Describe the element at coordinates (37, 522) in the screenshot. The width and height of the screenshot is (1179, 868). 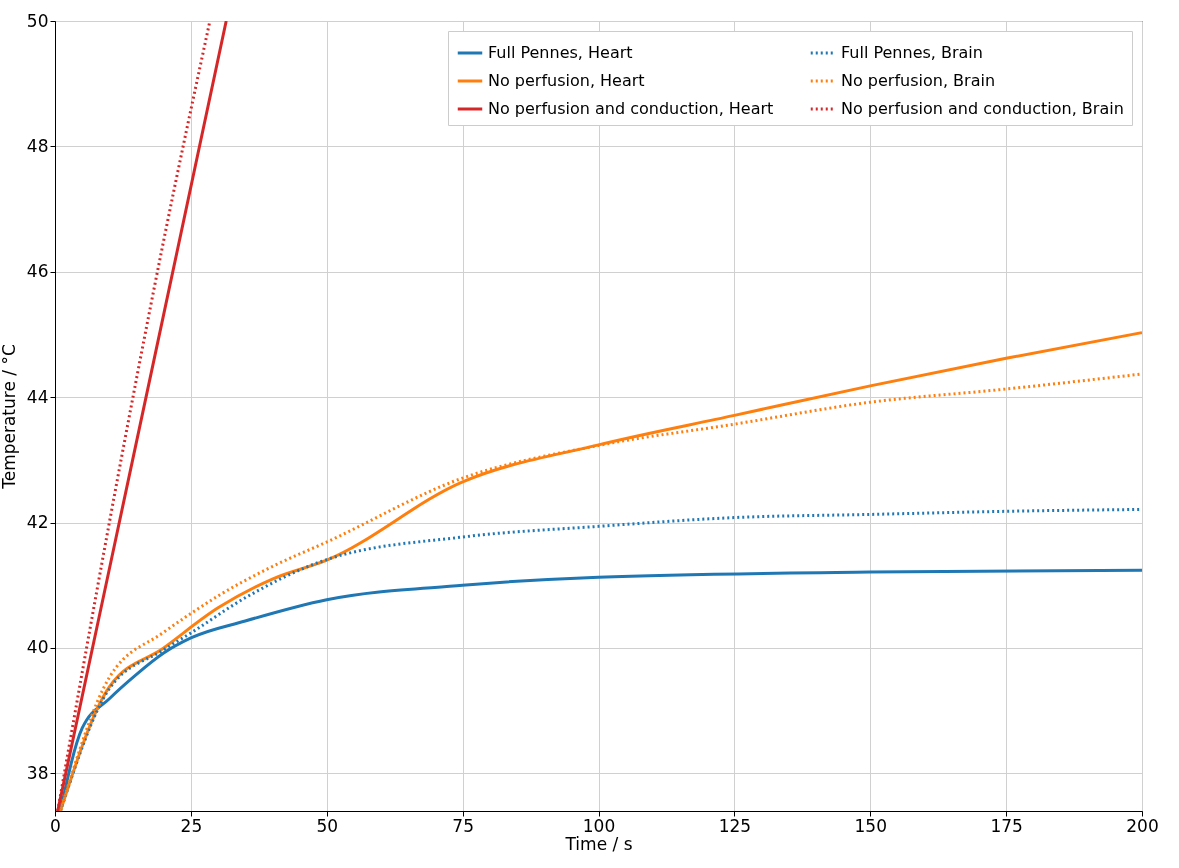
I see `y-tick-label: 42` at that location.